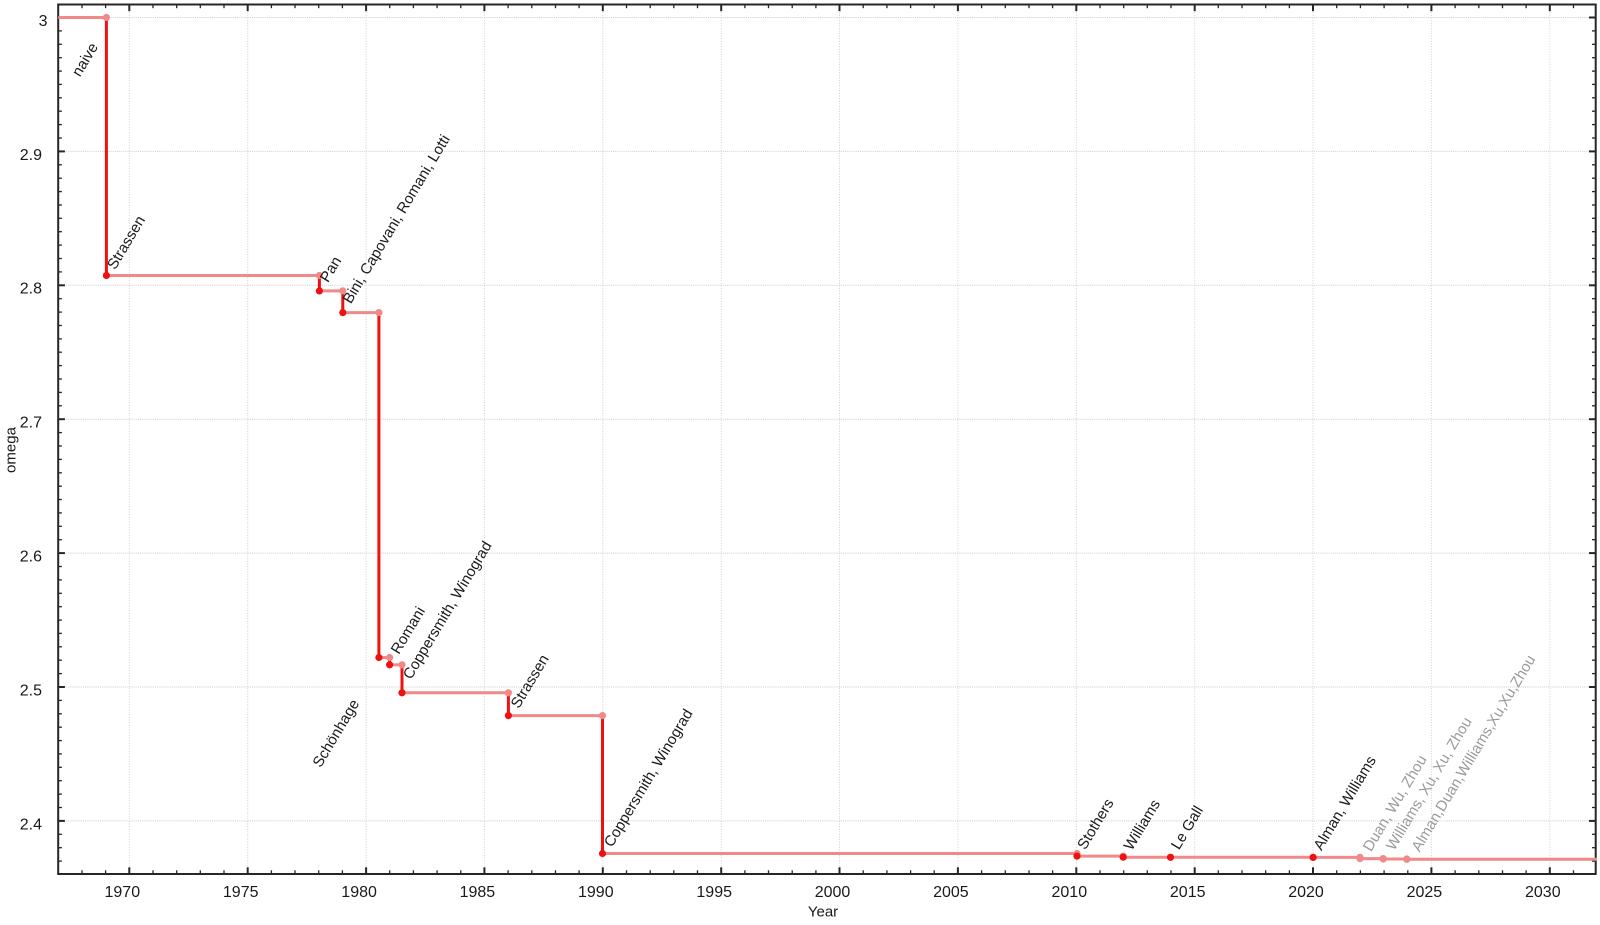 The width and height of the screenshot is (1600, 925). What do you see at coordinates (31, 289) in the screenshot?
I see `svg-text: 2.8` at bounding box center [31, 289].